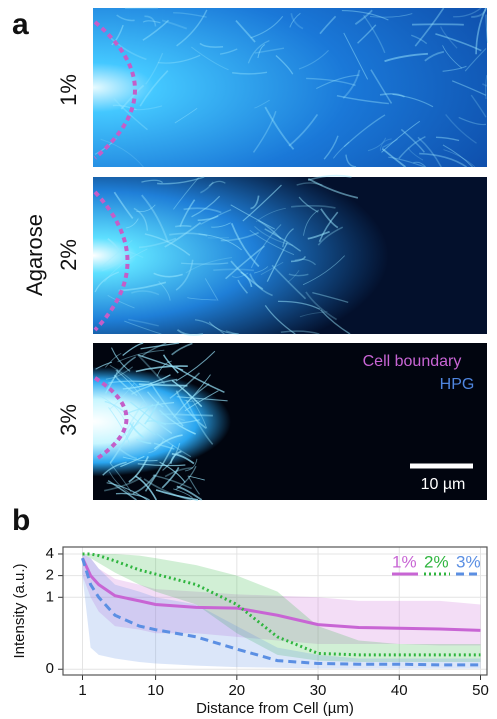  What do you see at coordinates (50, 553) in the screenshot?
I see `y-tick-label: 4` at bounding box center [50, 553].